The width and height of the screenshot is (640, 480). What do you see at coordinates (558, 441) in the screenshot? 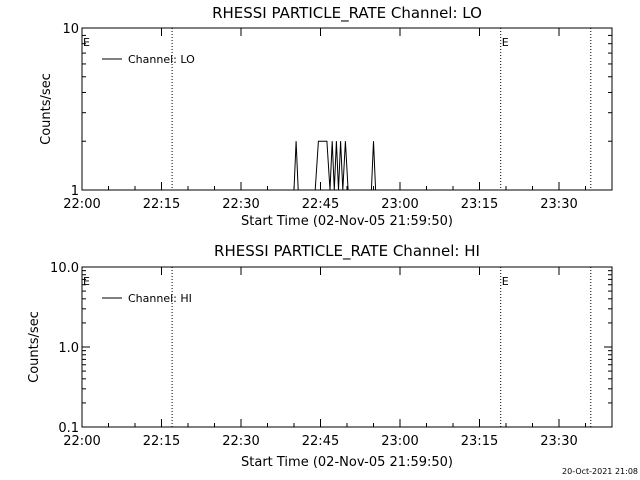
I see `chart-2-x-tick-label: 23:30` at bounding box center [558, 441].